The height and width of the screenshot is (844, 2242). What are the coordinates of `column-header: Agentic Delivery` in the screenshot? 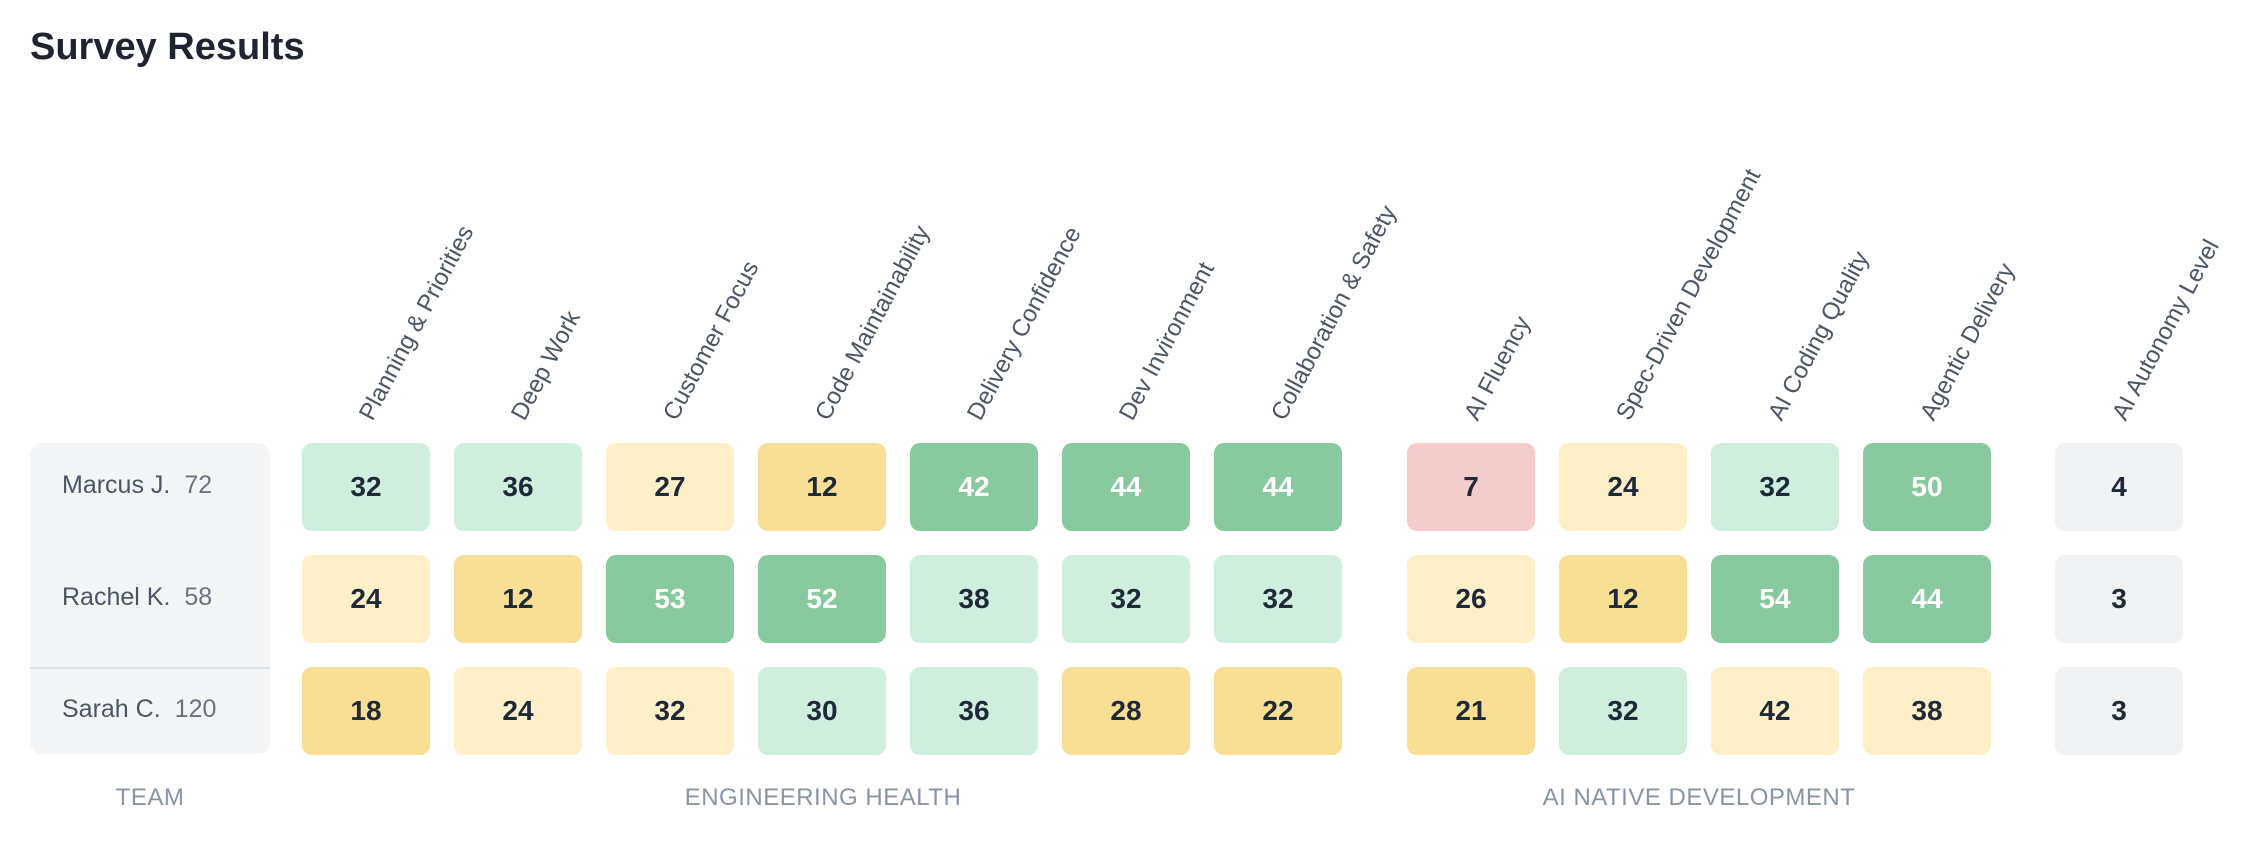 It's located at (1968, 341).